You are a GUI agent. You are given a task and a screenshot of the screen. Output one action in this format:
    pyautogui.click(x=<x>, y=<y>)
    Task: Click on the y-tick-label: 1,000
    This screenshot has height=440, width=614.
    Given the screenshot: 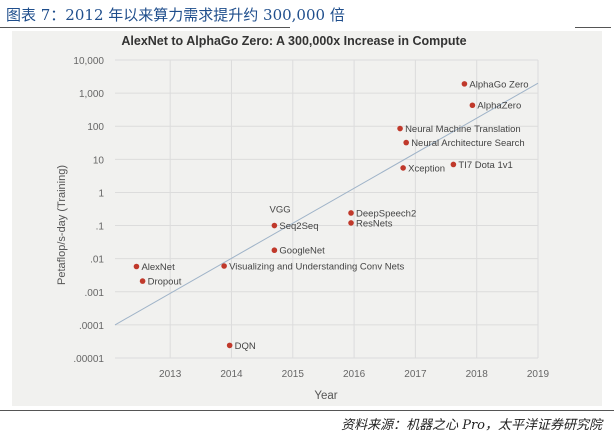 What is the action you would take?
    pyautogui.click(x=91, y=94)
    